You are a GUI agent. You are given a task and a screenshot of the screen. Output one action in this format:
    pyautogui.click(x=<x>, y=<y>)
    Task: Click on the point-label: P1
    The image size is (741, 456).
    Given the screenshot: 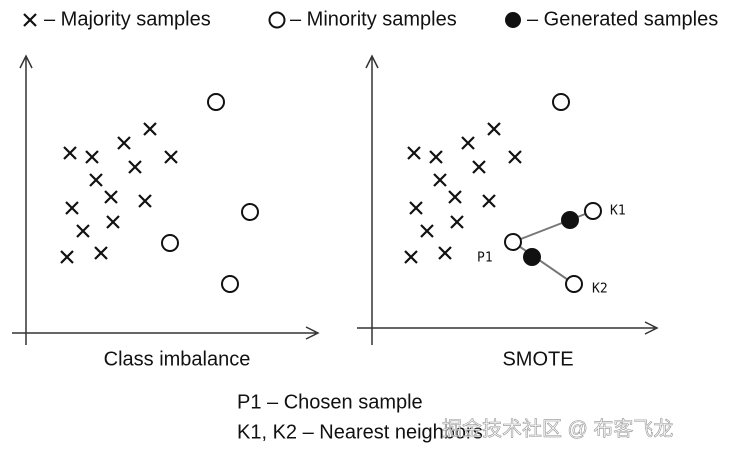 What is the action you would take?
    pyautogui.click(x=485, y=258)
    